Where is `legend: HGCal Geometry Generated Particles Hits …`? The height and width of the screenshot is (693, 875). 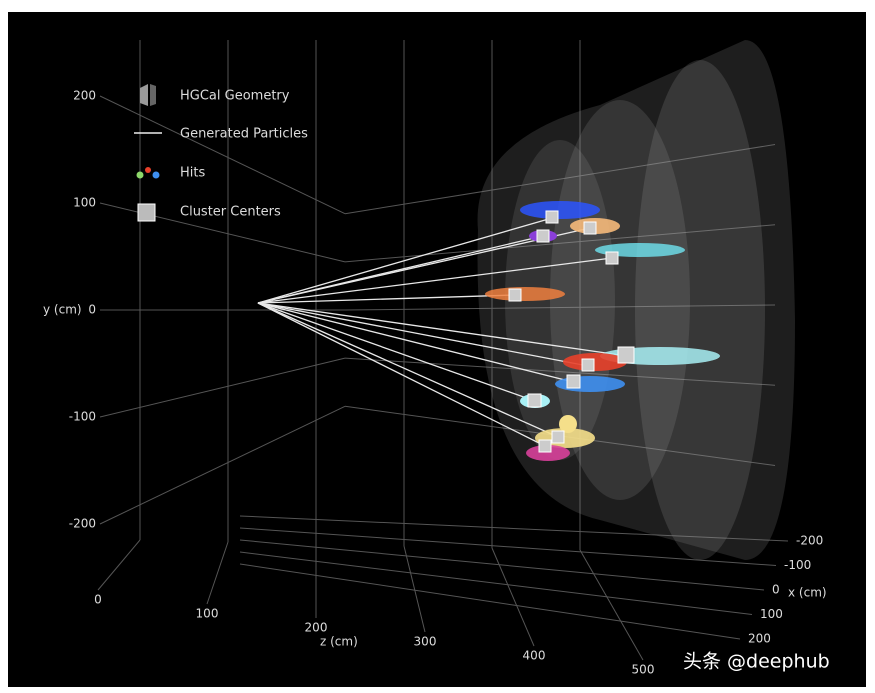 legend: HGCal Geometry Generated Particles Hits … is located at coordinates (221, 153).